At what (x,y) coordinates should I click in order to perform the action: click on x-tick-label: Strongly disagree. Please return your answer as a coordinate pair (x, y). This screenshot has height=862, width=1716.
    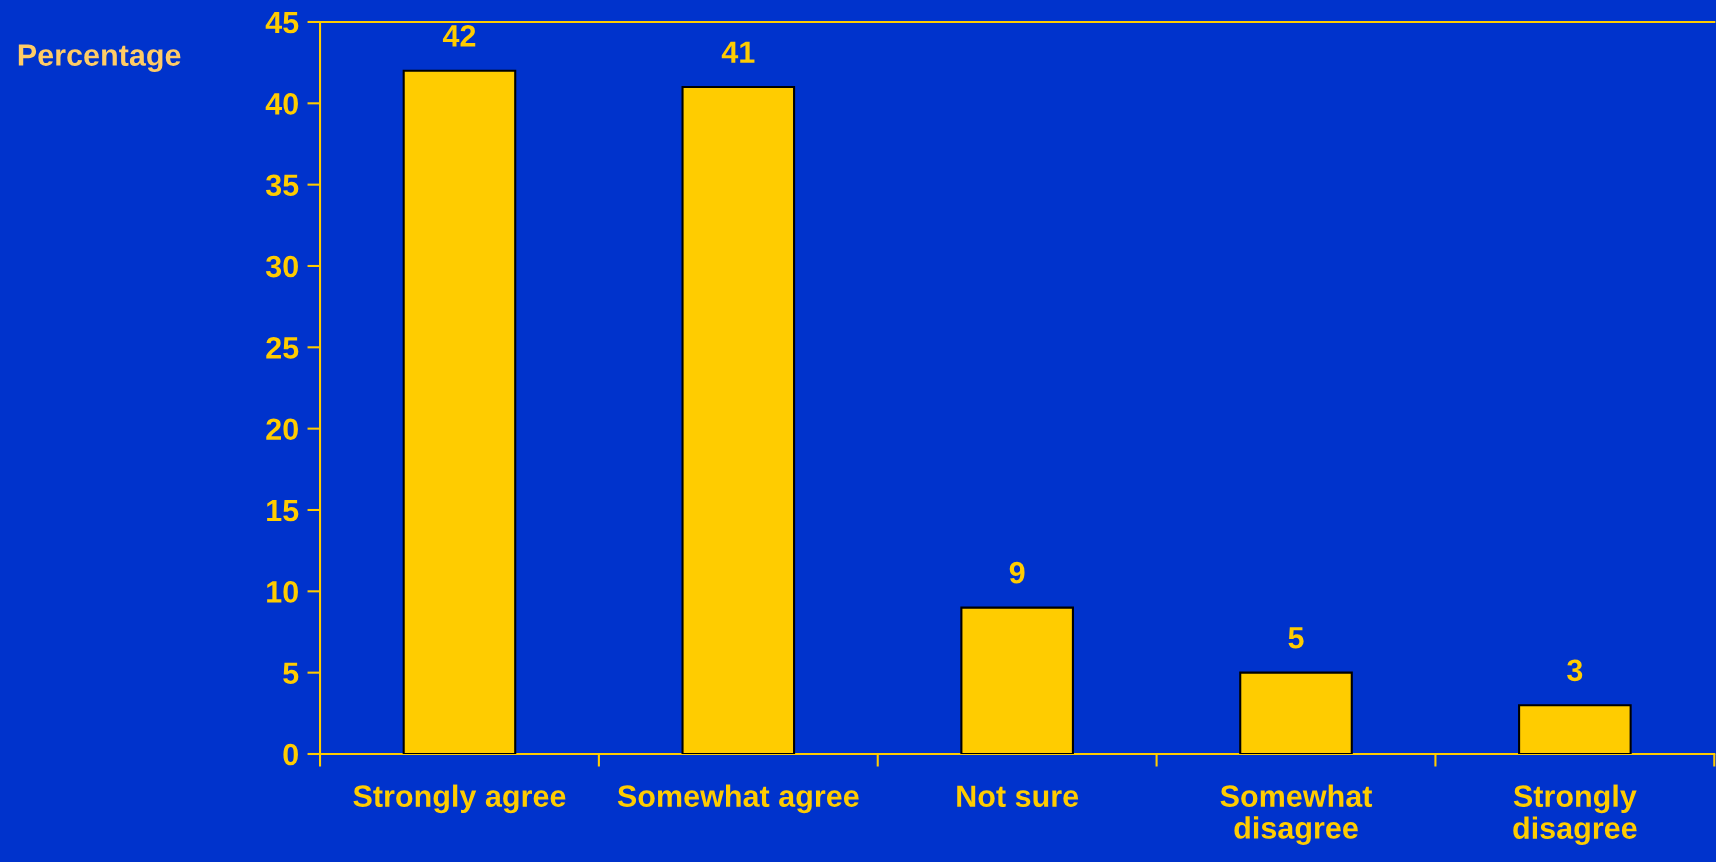
    Looking at the image, I should click on (1575, 815).